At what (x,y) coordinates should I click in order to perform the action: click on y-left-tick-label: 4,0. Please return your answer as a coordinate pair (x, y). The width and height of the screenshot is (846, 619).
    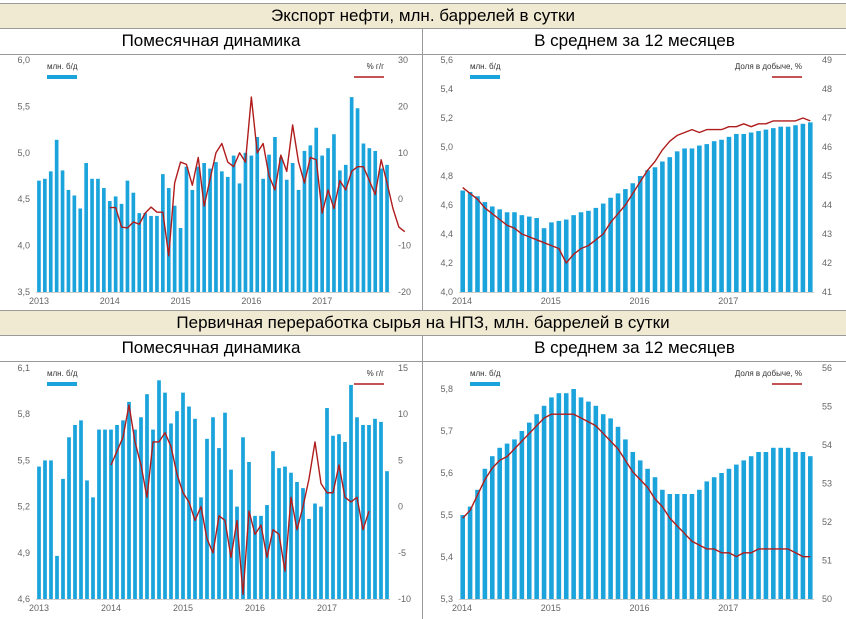
    Looking at the image, I should click on (23, 246).